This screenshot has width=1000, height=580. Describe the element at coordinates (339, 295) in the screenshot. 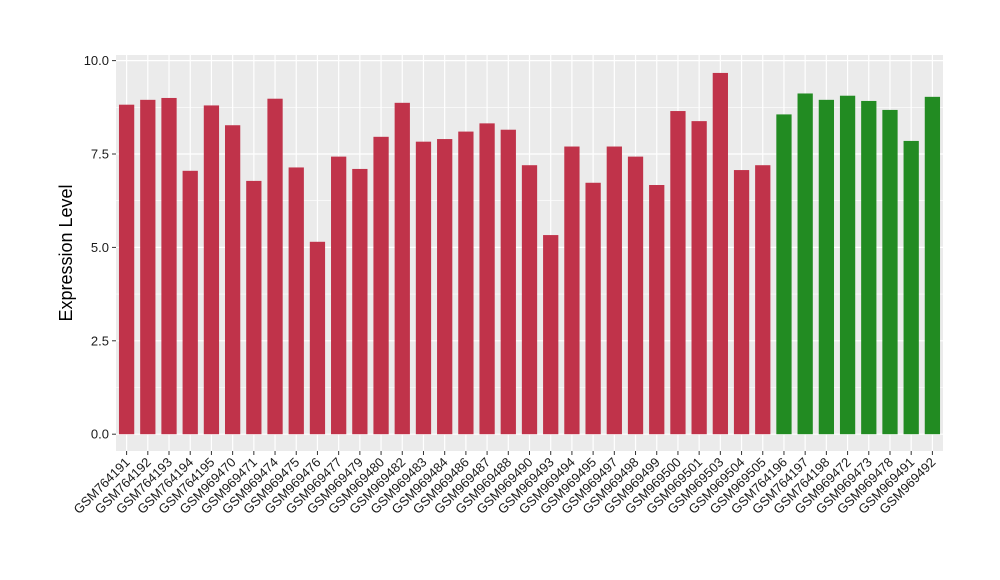

I see `bar-GSM969477` at that location.